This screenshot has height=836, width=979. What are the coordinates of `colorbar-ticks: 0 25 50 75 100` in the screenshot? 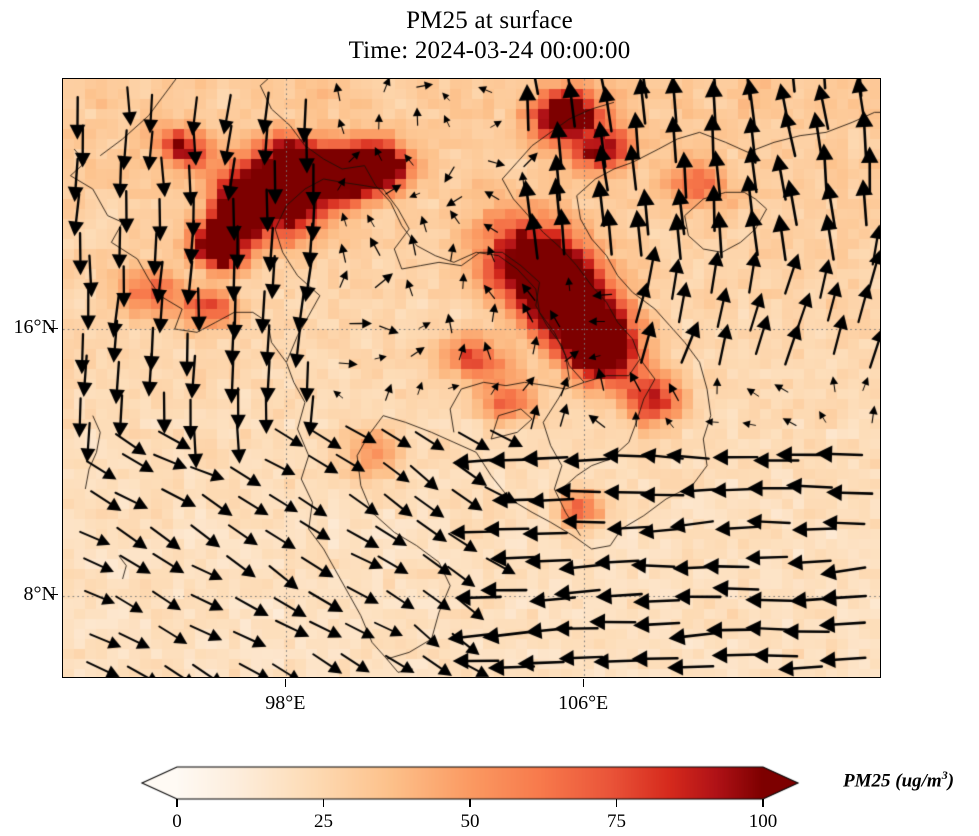 It's located at (489, 817).